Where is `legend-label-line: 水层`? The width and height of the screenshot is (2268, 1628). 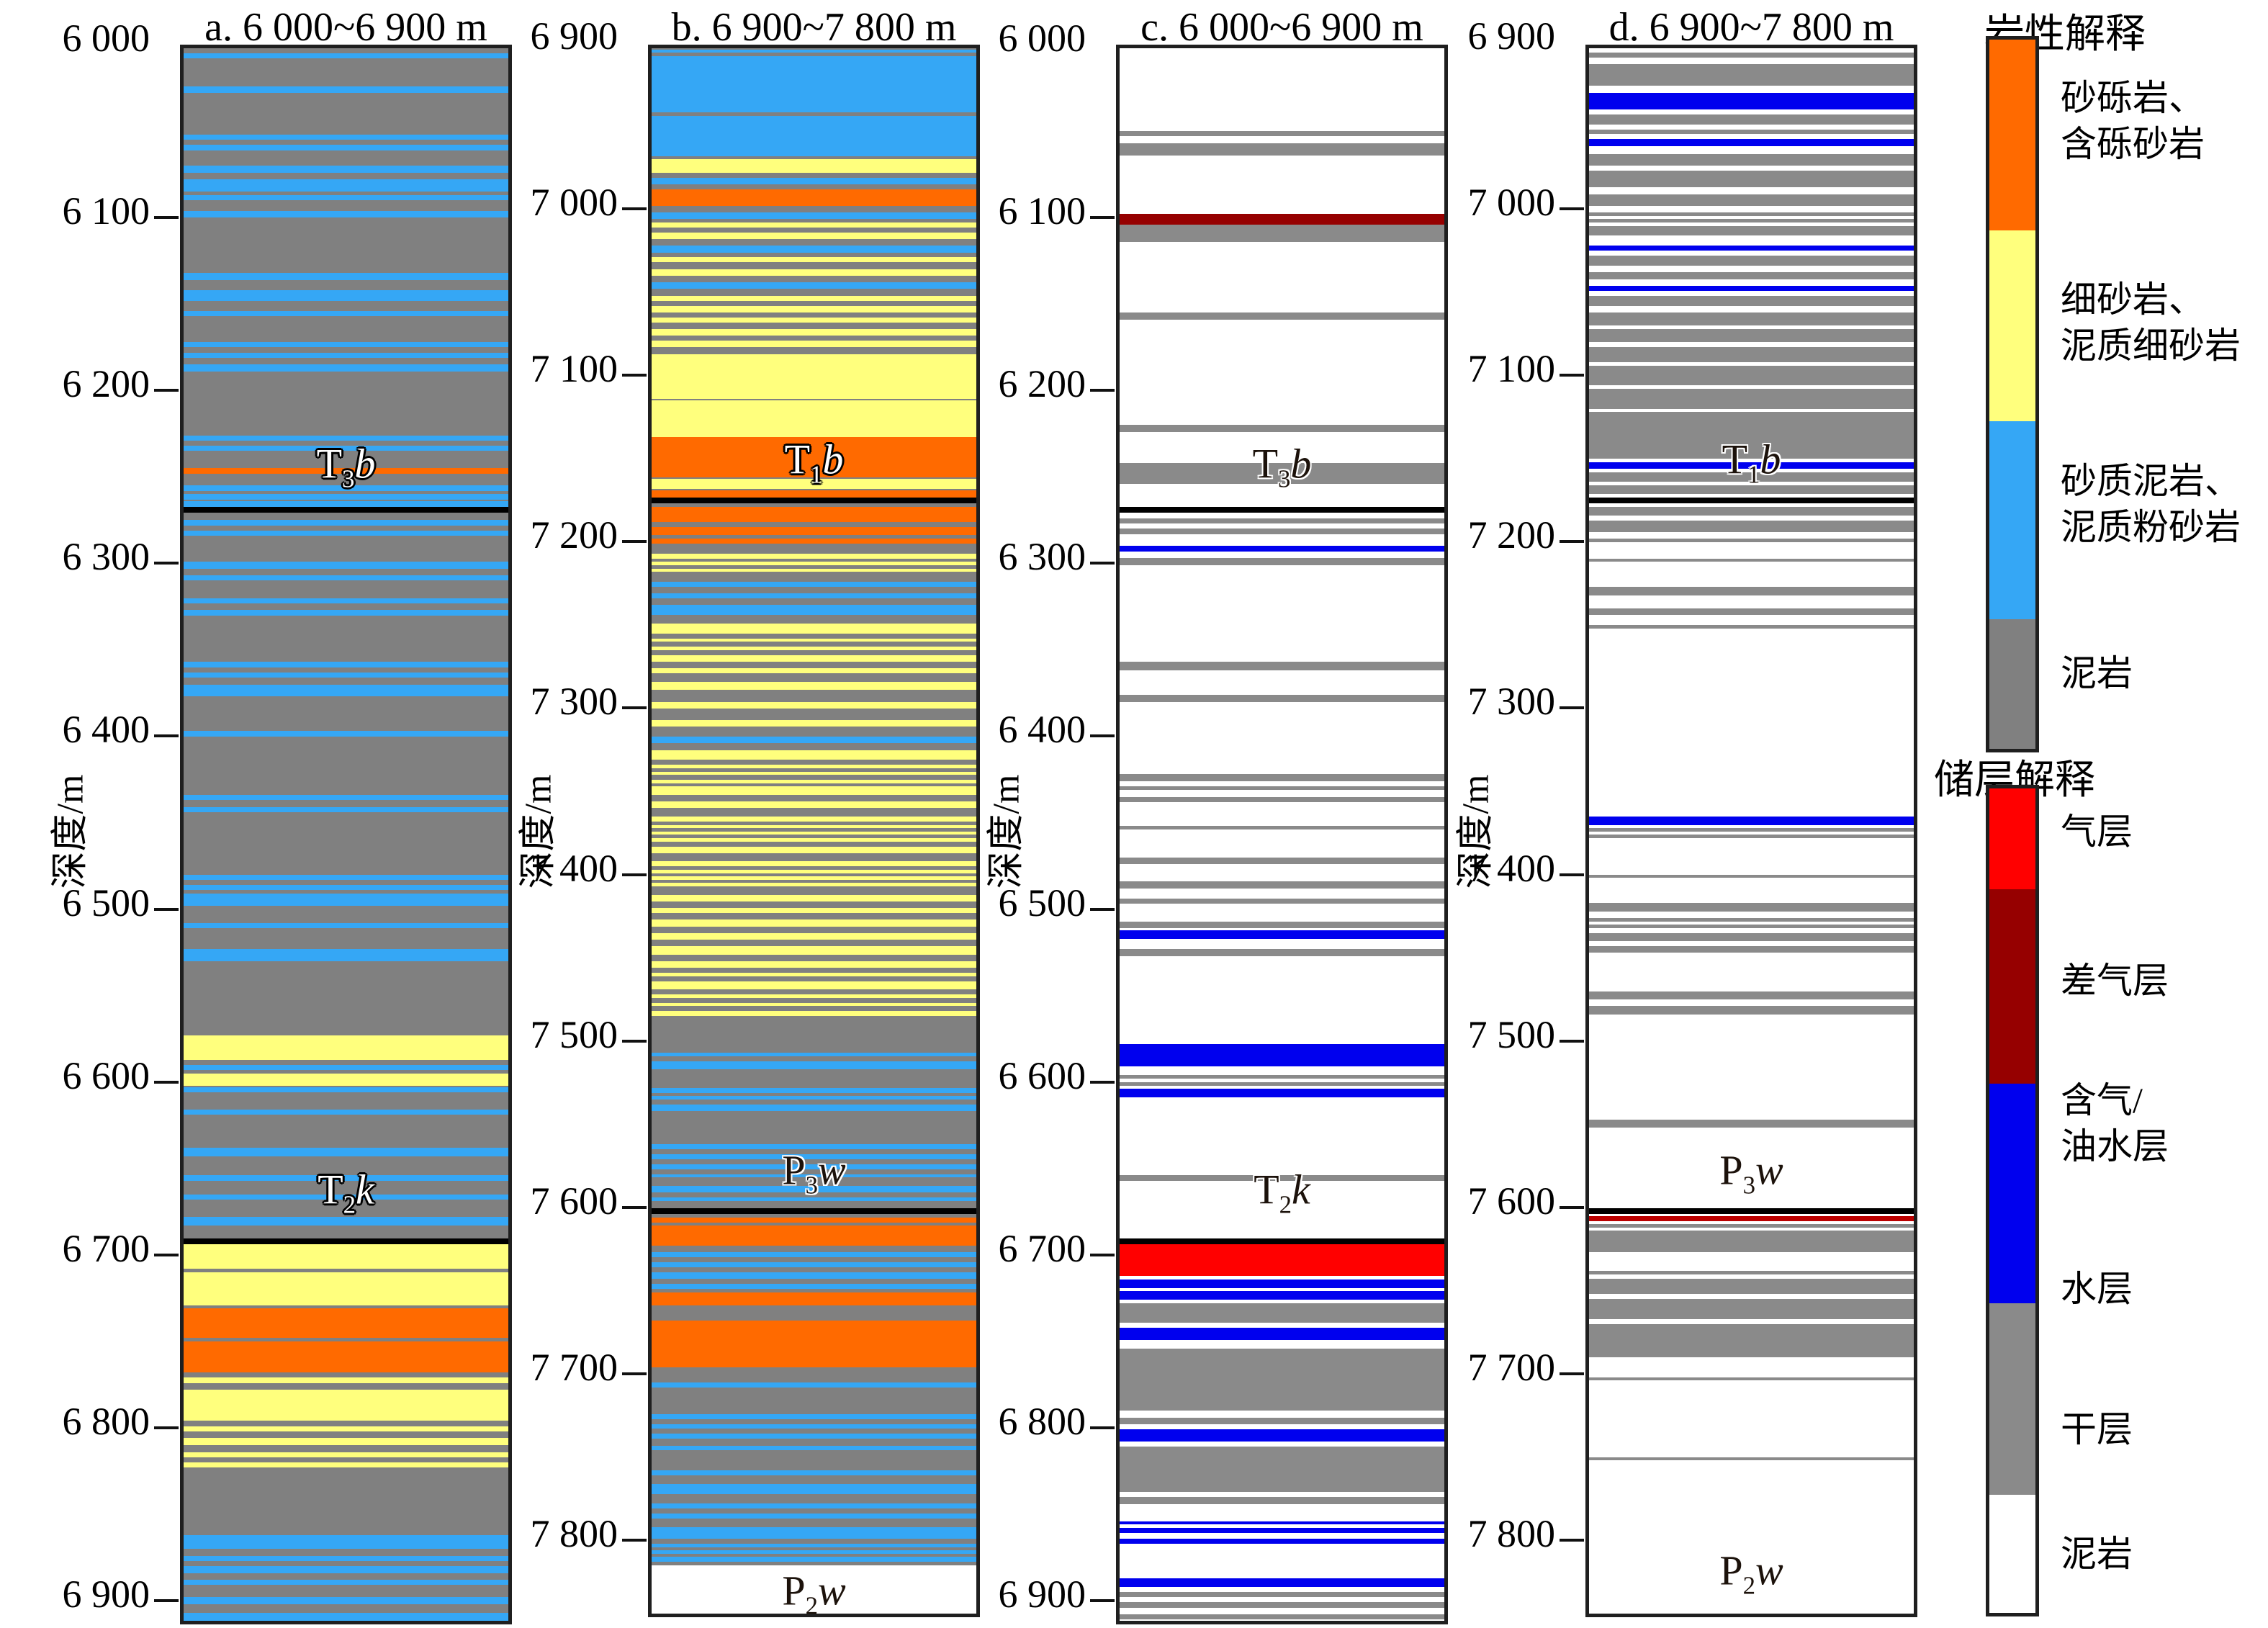 legend-label-line: 水层 is located at coordinates (2097, 1289).